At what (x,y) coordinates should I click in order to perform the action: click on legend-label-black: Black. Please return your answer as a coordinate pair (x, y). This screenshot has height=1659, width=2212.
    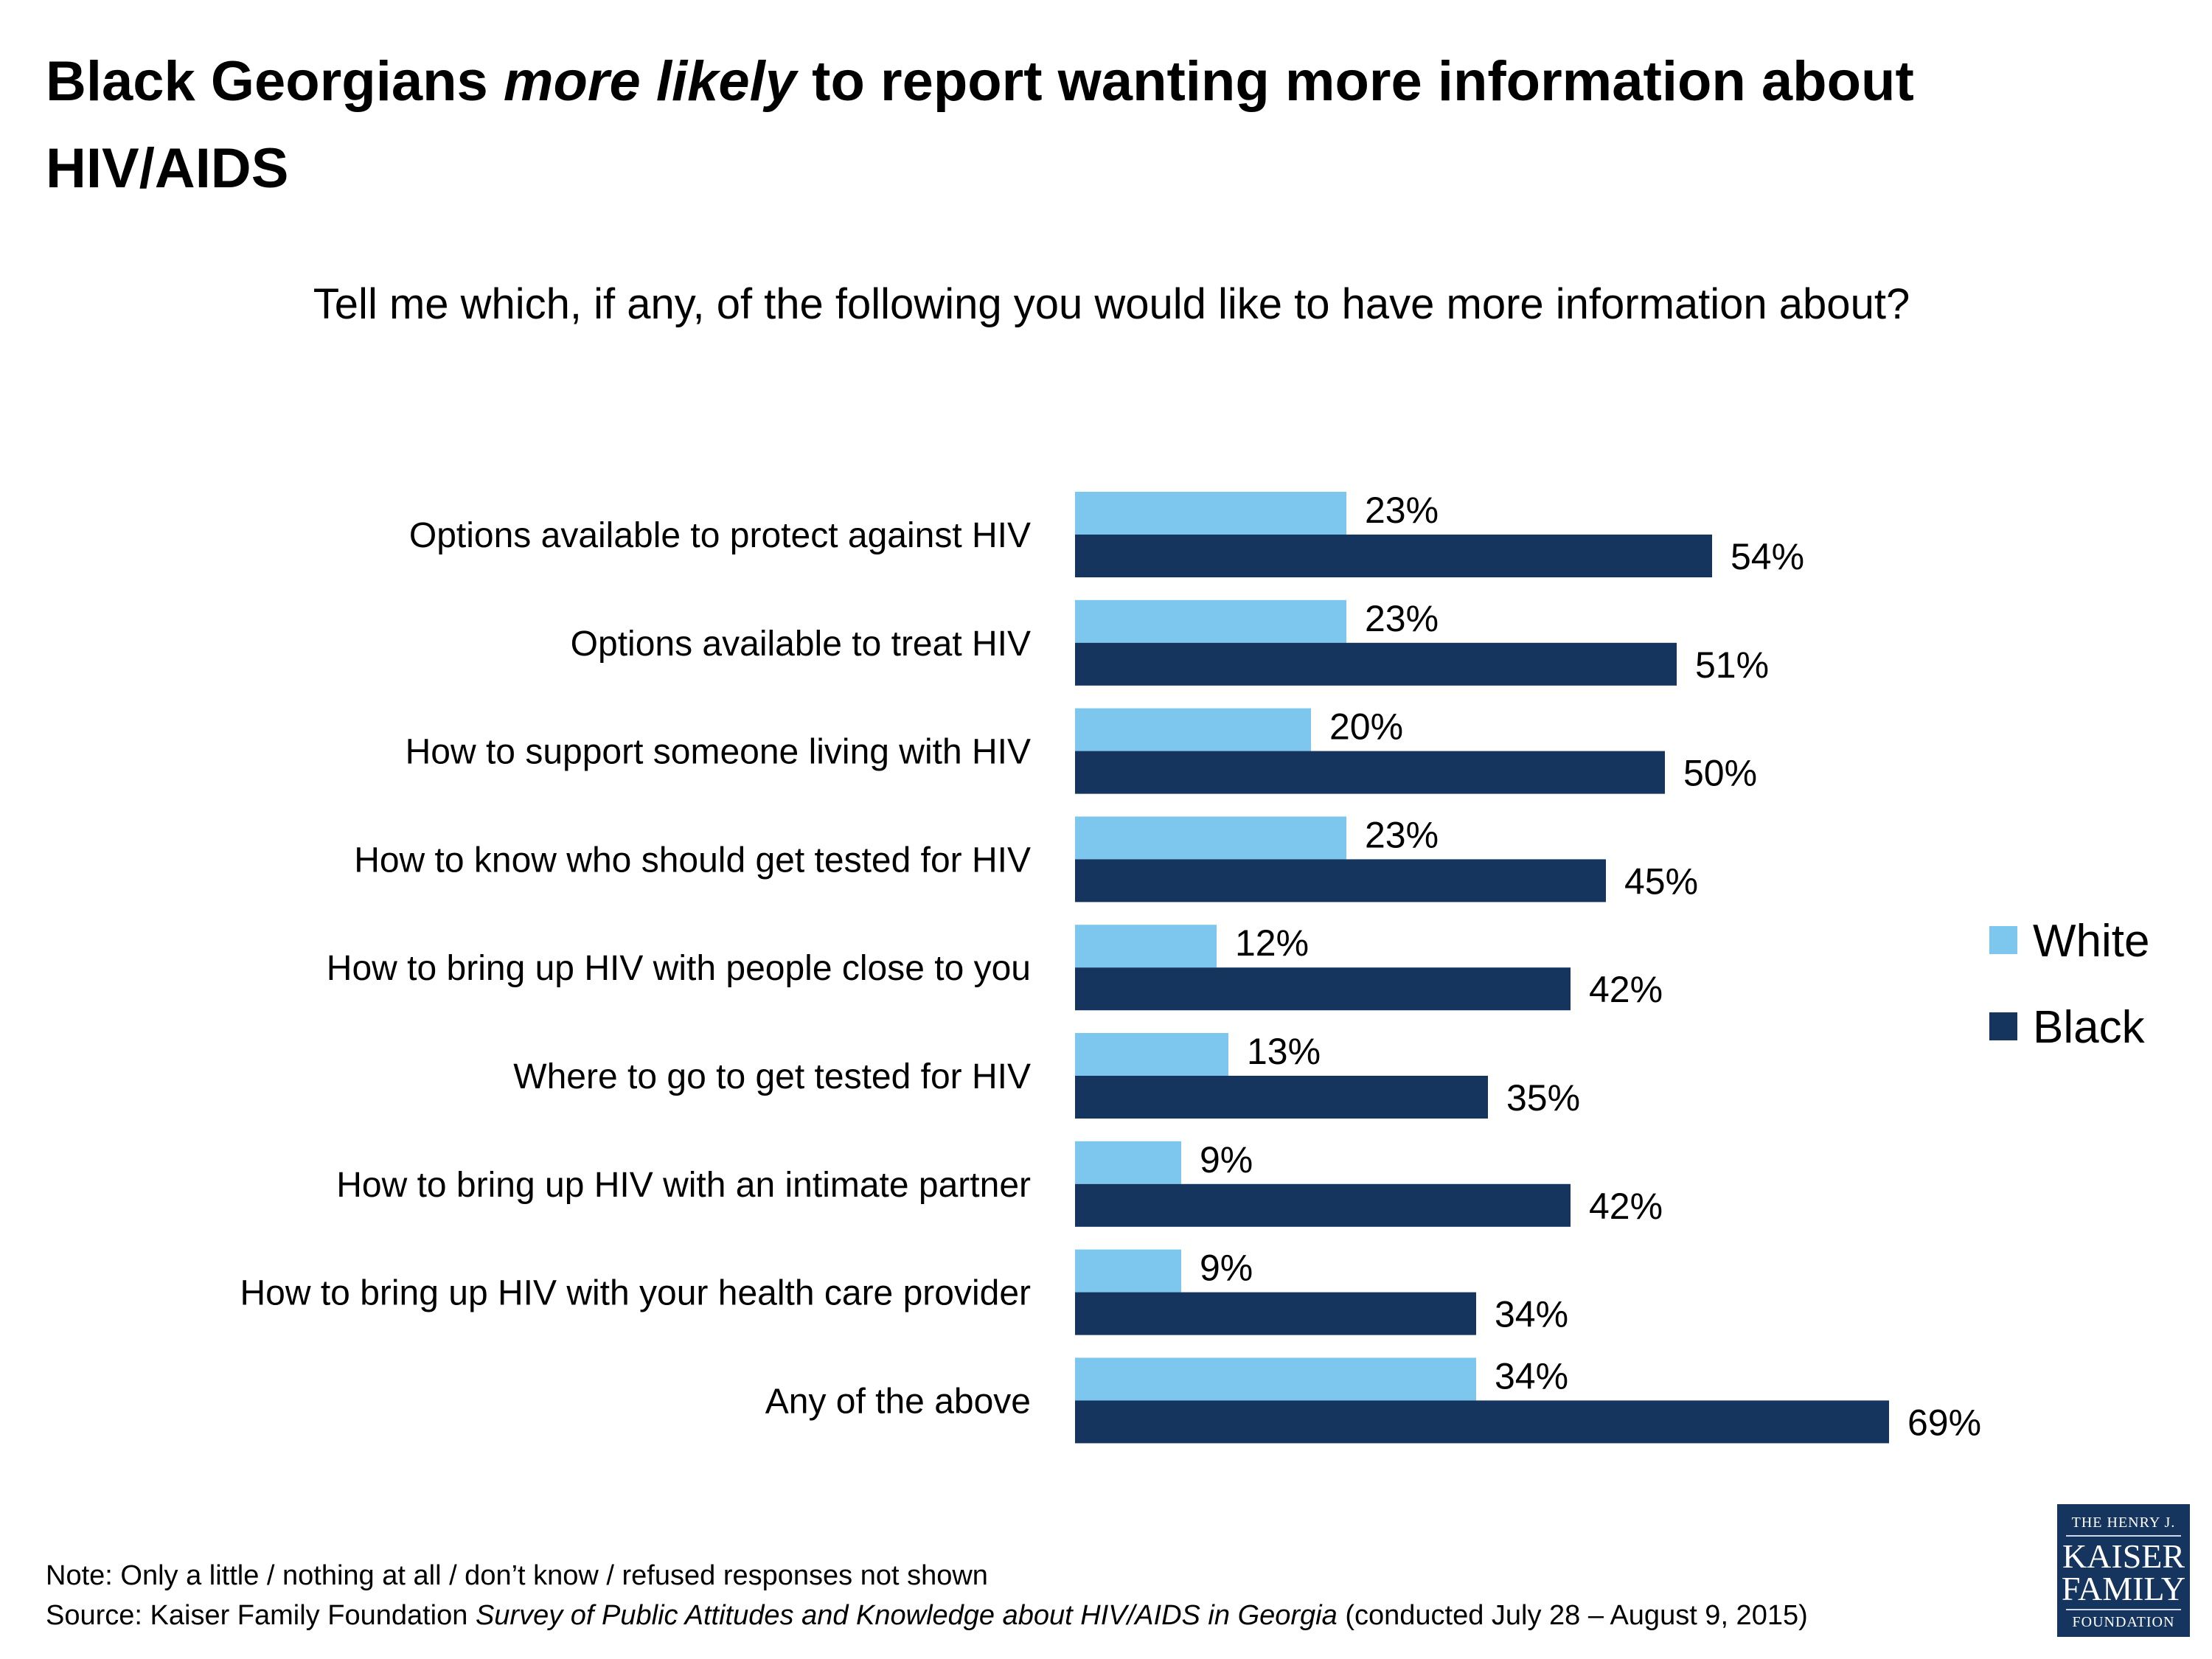
    Looking at the image, I should click on (2089, 1027).